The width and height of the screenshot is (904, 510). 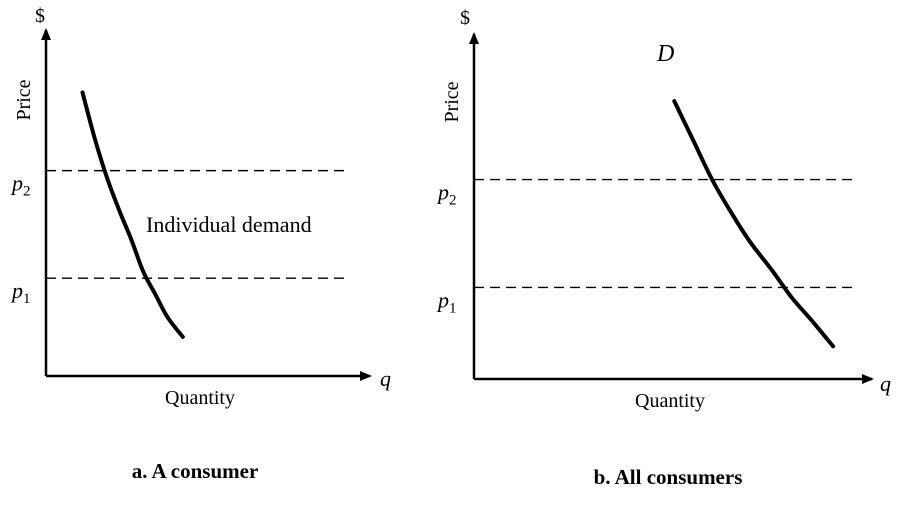 What do you see at coordinates (195, 471) in the screenshot?
I see `panel-a-caption: a. A consumer` at bounding box center [195, 471].